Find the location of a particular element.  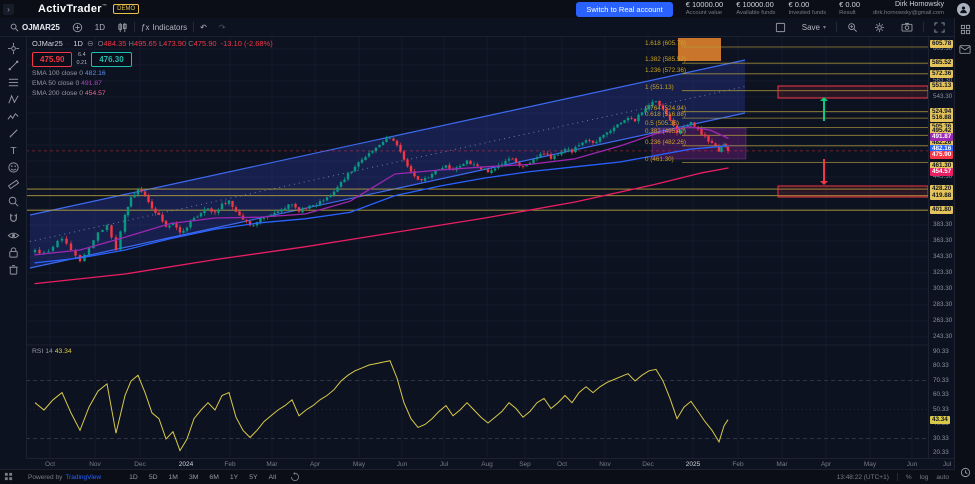

ema50-legend: EMA 50 close 0 491.87 is located at coordinates (67, 83).